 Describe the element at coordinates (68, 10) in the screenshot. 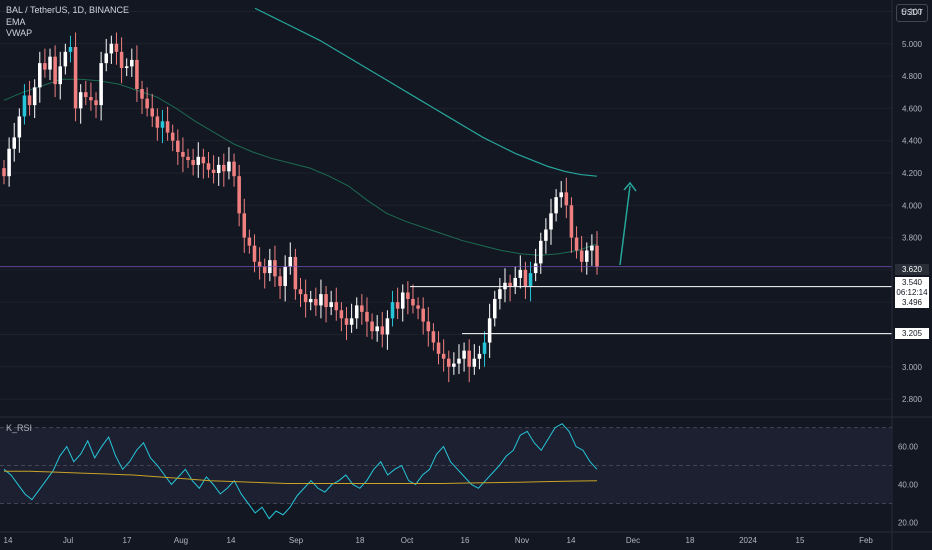

I see `symbol-title: BAL / TetherUS, 1D, BINANCE` at that location.